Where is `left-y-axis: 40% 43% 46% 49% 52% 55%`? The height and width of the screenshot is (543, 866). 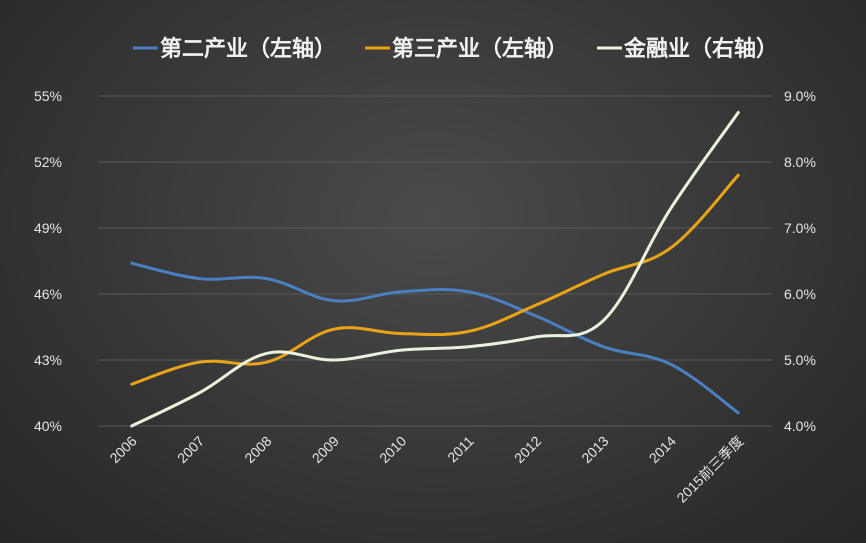 left-y-axis: 40% 43% 46% 49% 52% 55% is located at coordinates (48, 261).